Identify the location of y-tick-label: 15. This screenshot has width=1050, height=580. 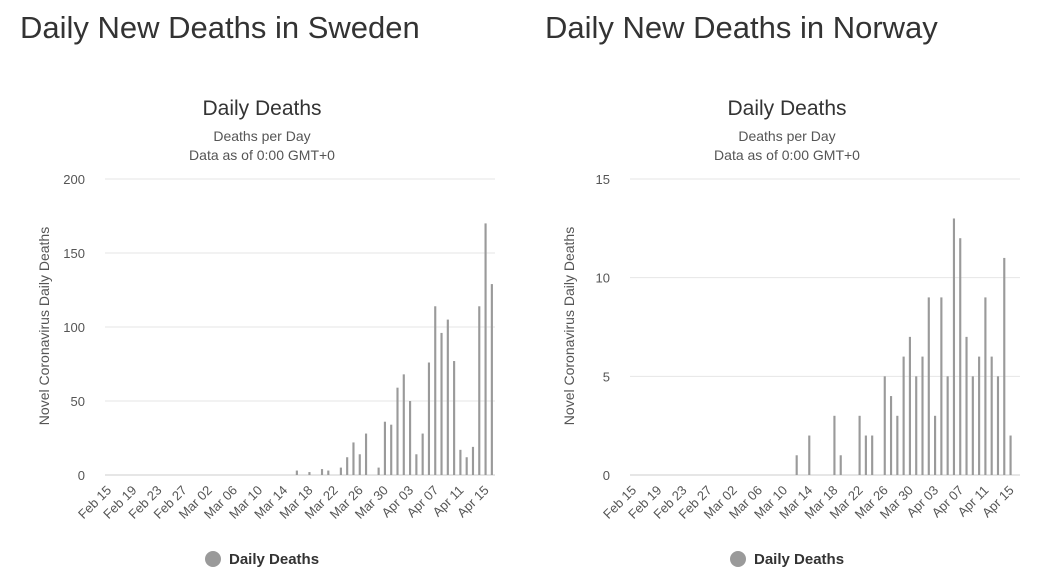
(603, 179).